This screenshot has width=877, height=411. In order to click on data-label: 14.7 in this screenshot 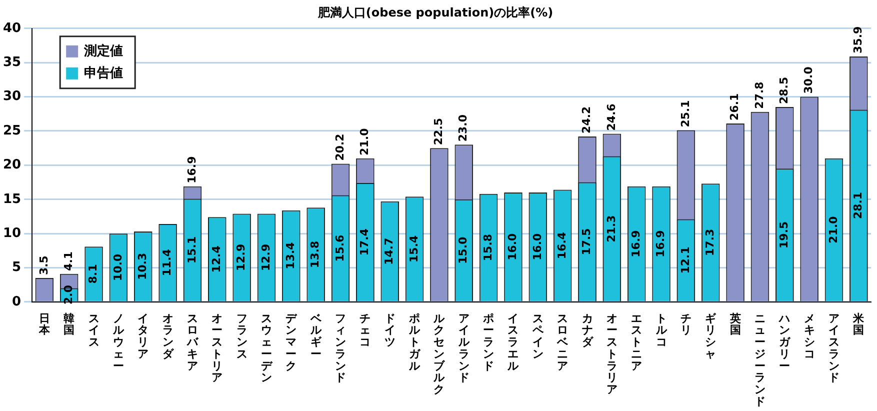, I will do `click(389, 251)`.